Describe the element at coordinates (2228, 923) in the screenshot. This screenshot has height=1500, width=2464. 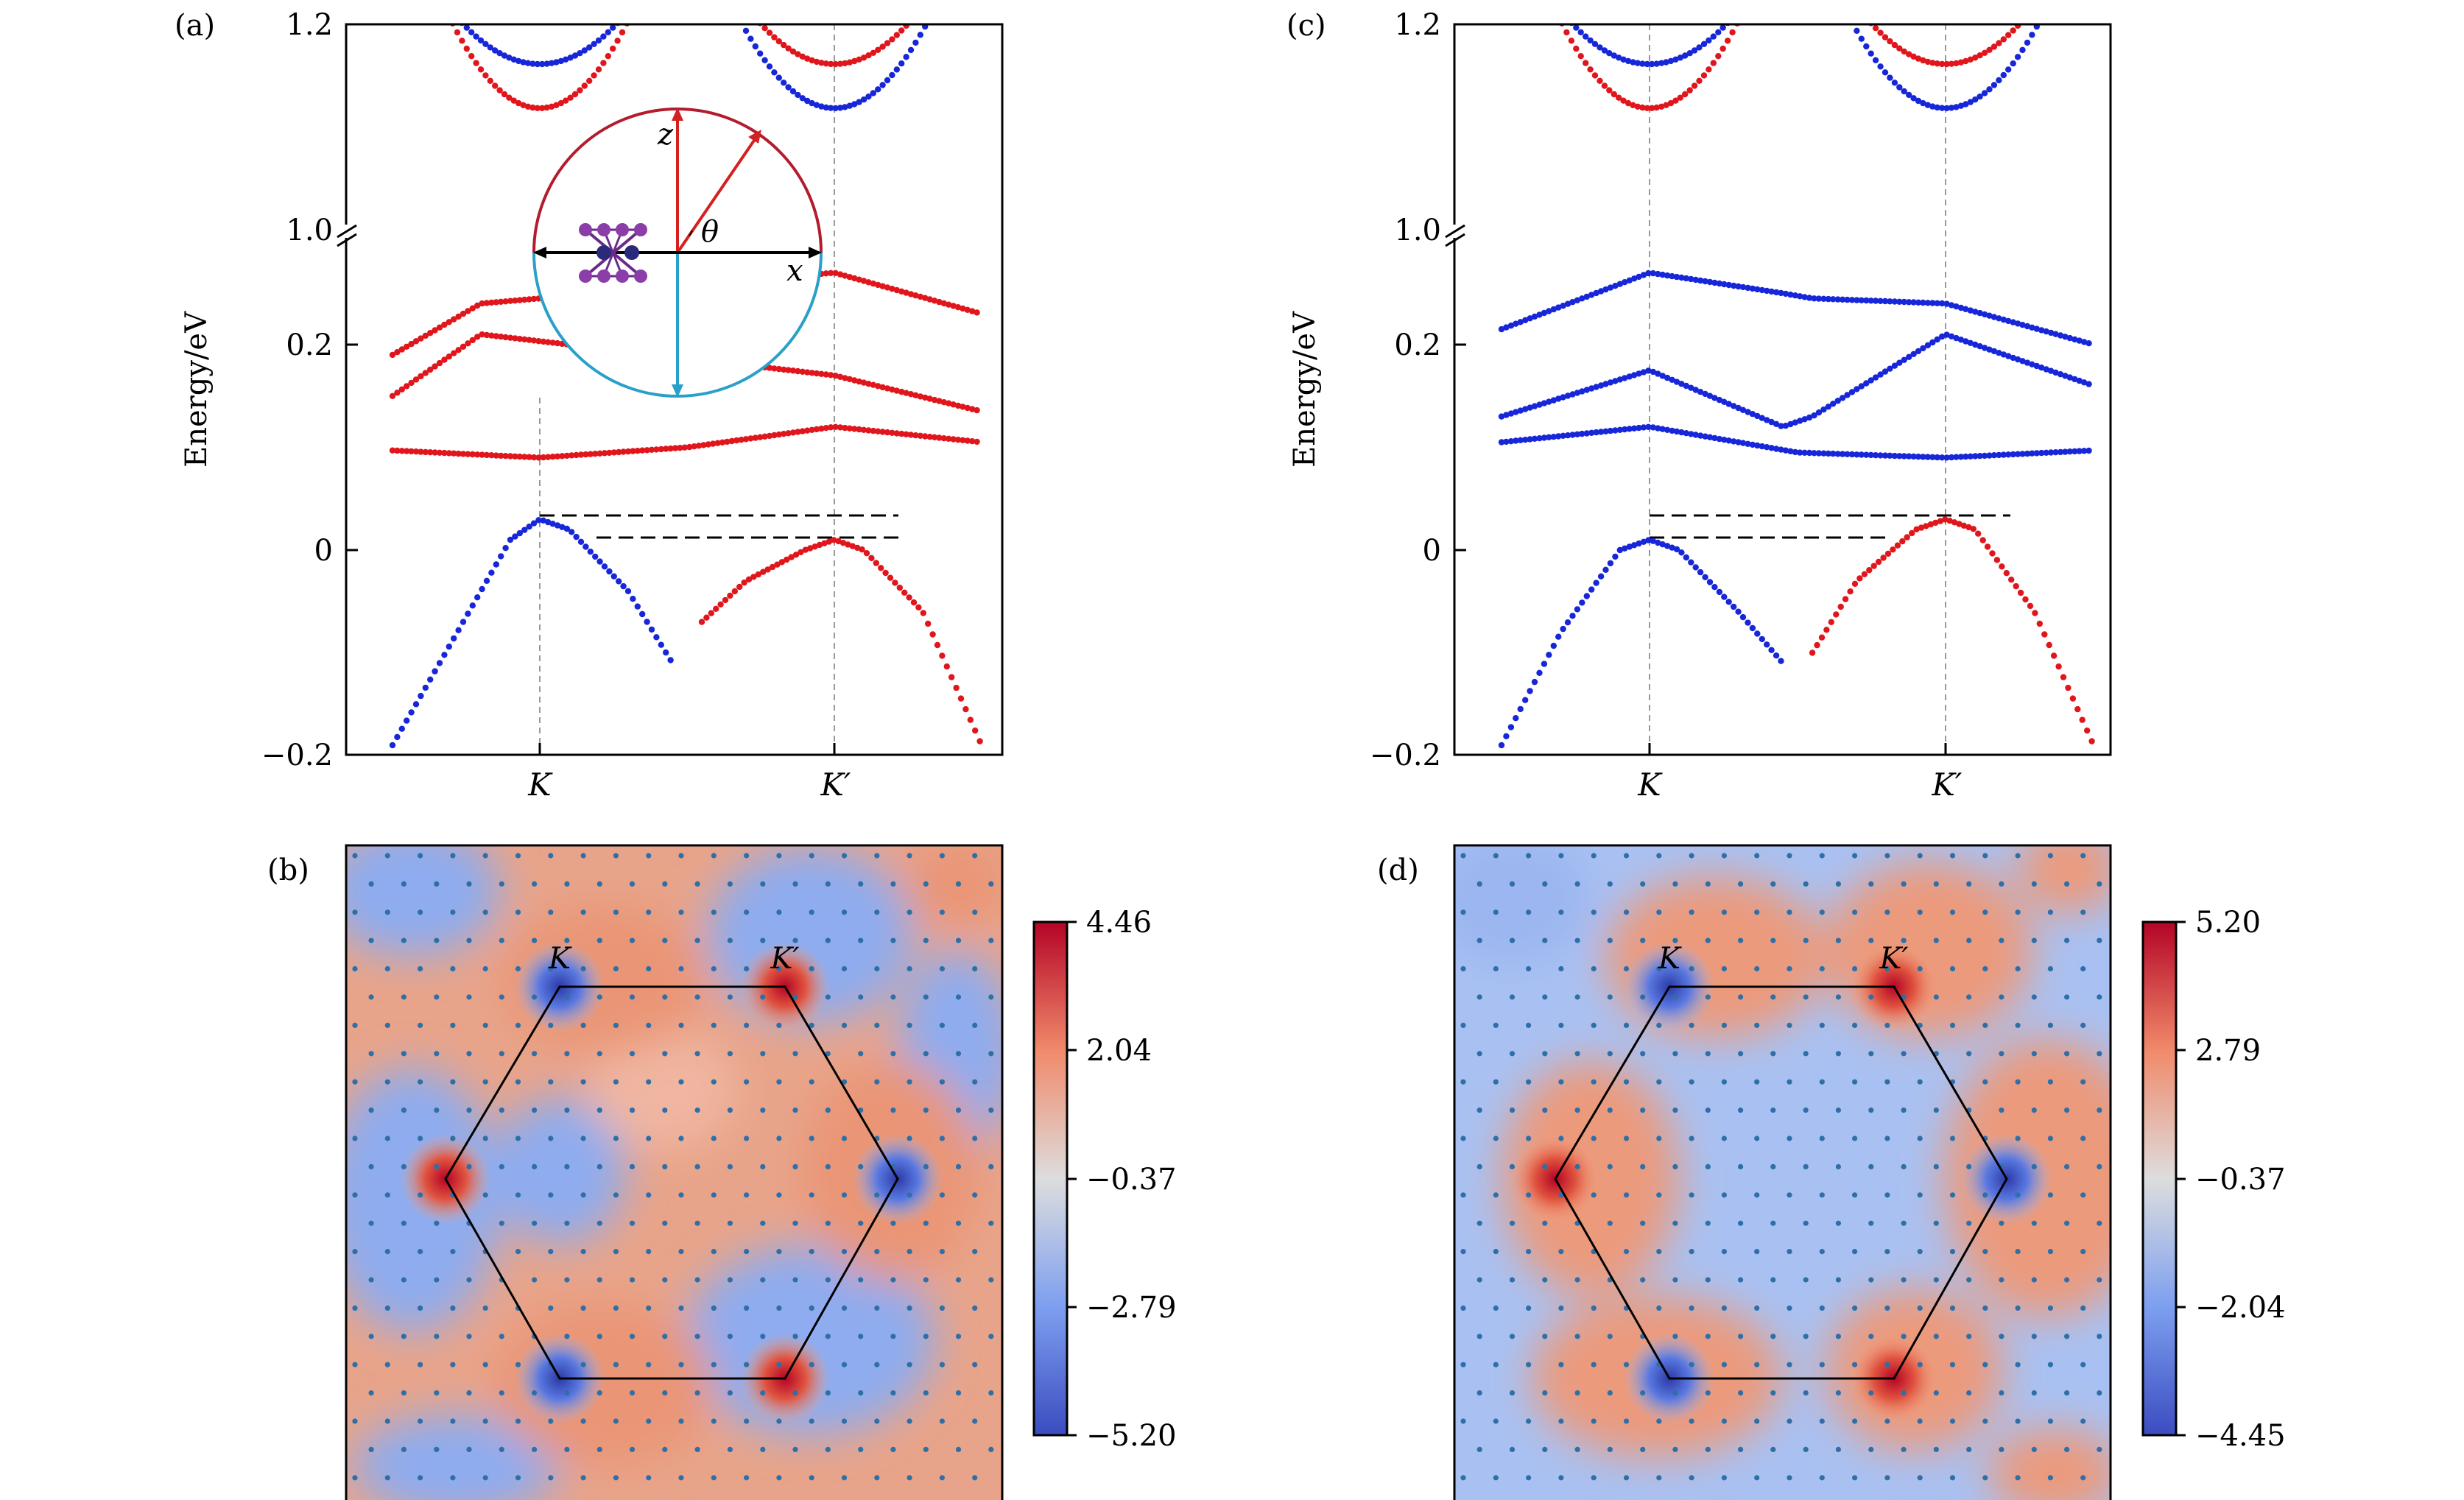
I see `colorbar-d-tick-0: 5.20` at that location.